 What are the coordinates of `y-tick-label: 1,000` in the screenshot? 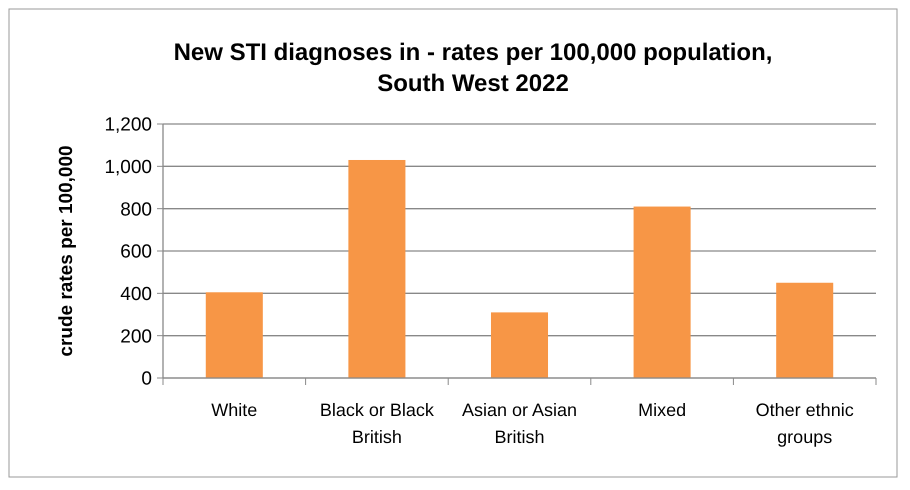 It's located at (128, 167).